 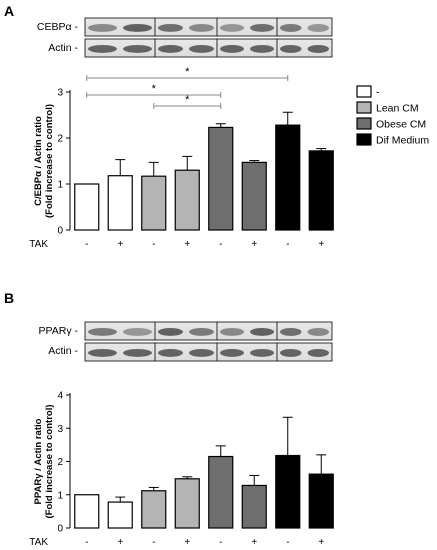 I want to click on legend-item: -, so click(x=368, y=92).